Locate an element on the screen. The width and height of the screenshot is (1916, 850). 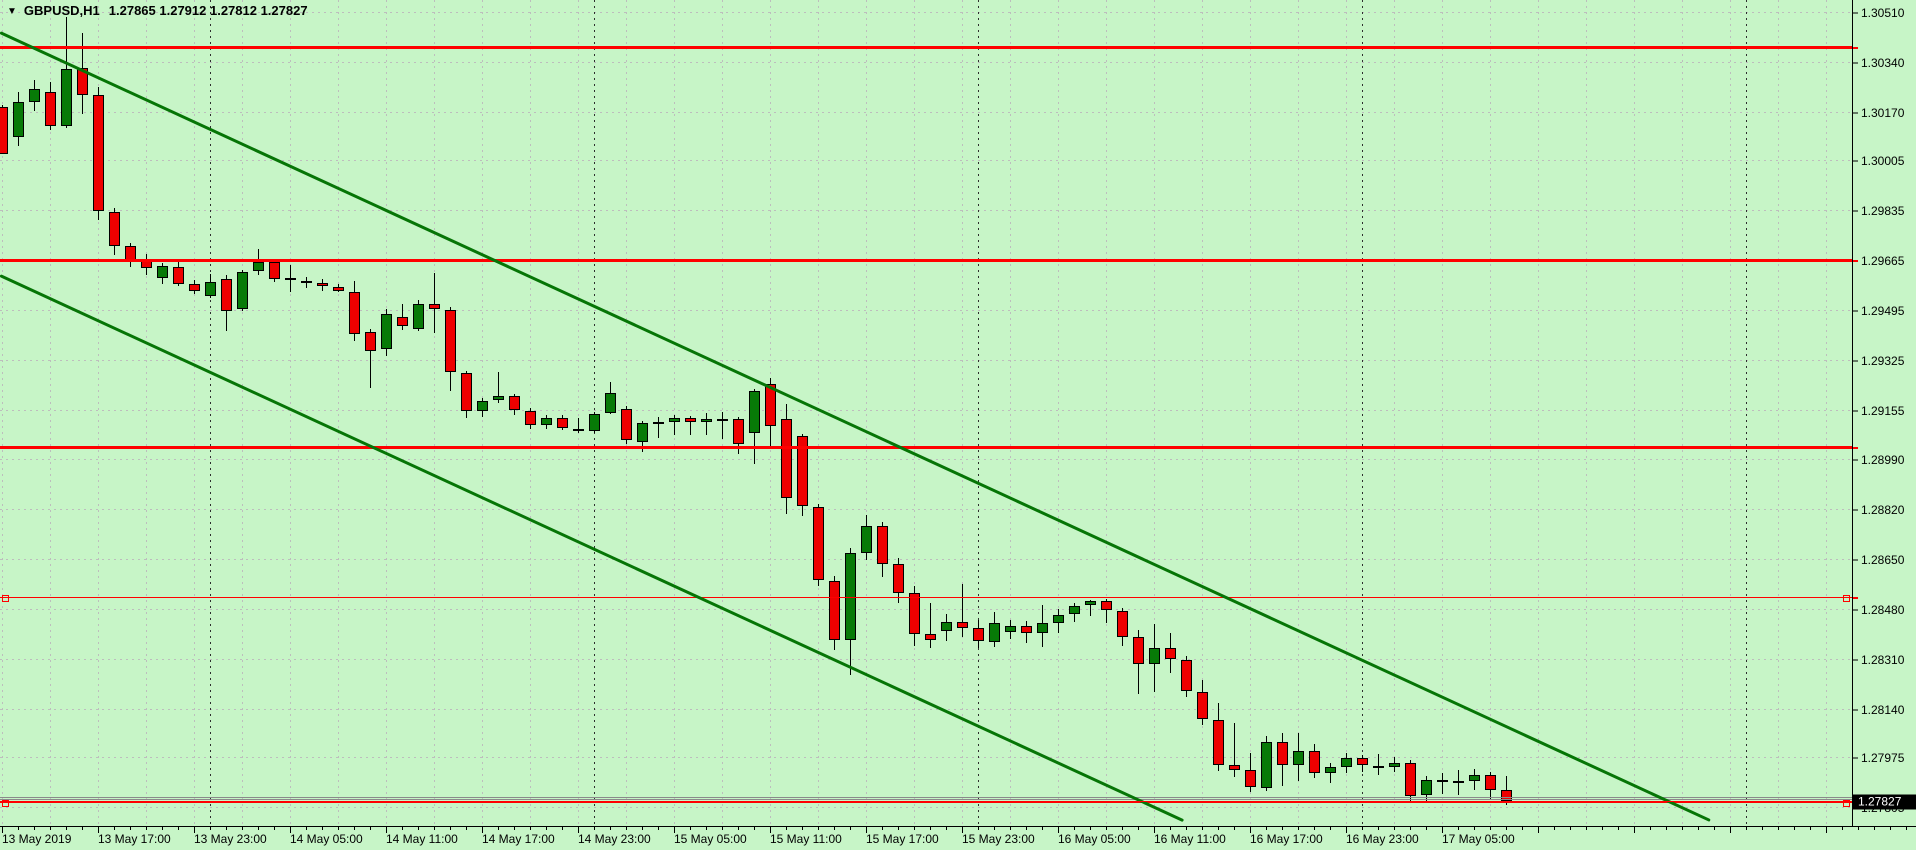
time-axis-label: 17 May 05:00 is located at coordinates (1478, 839).